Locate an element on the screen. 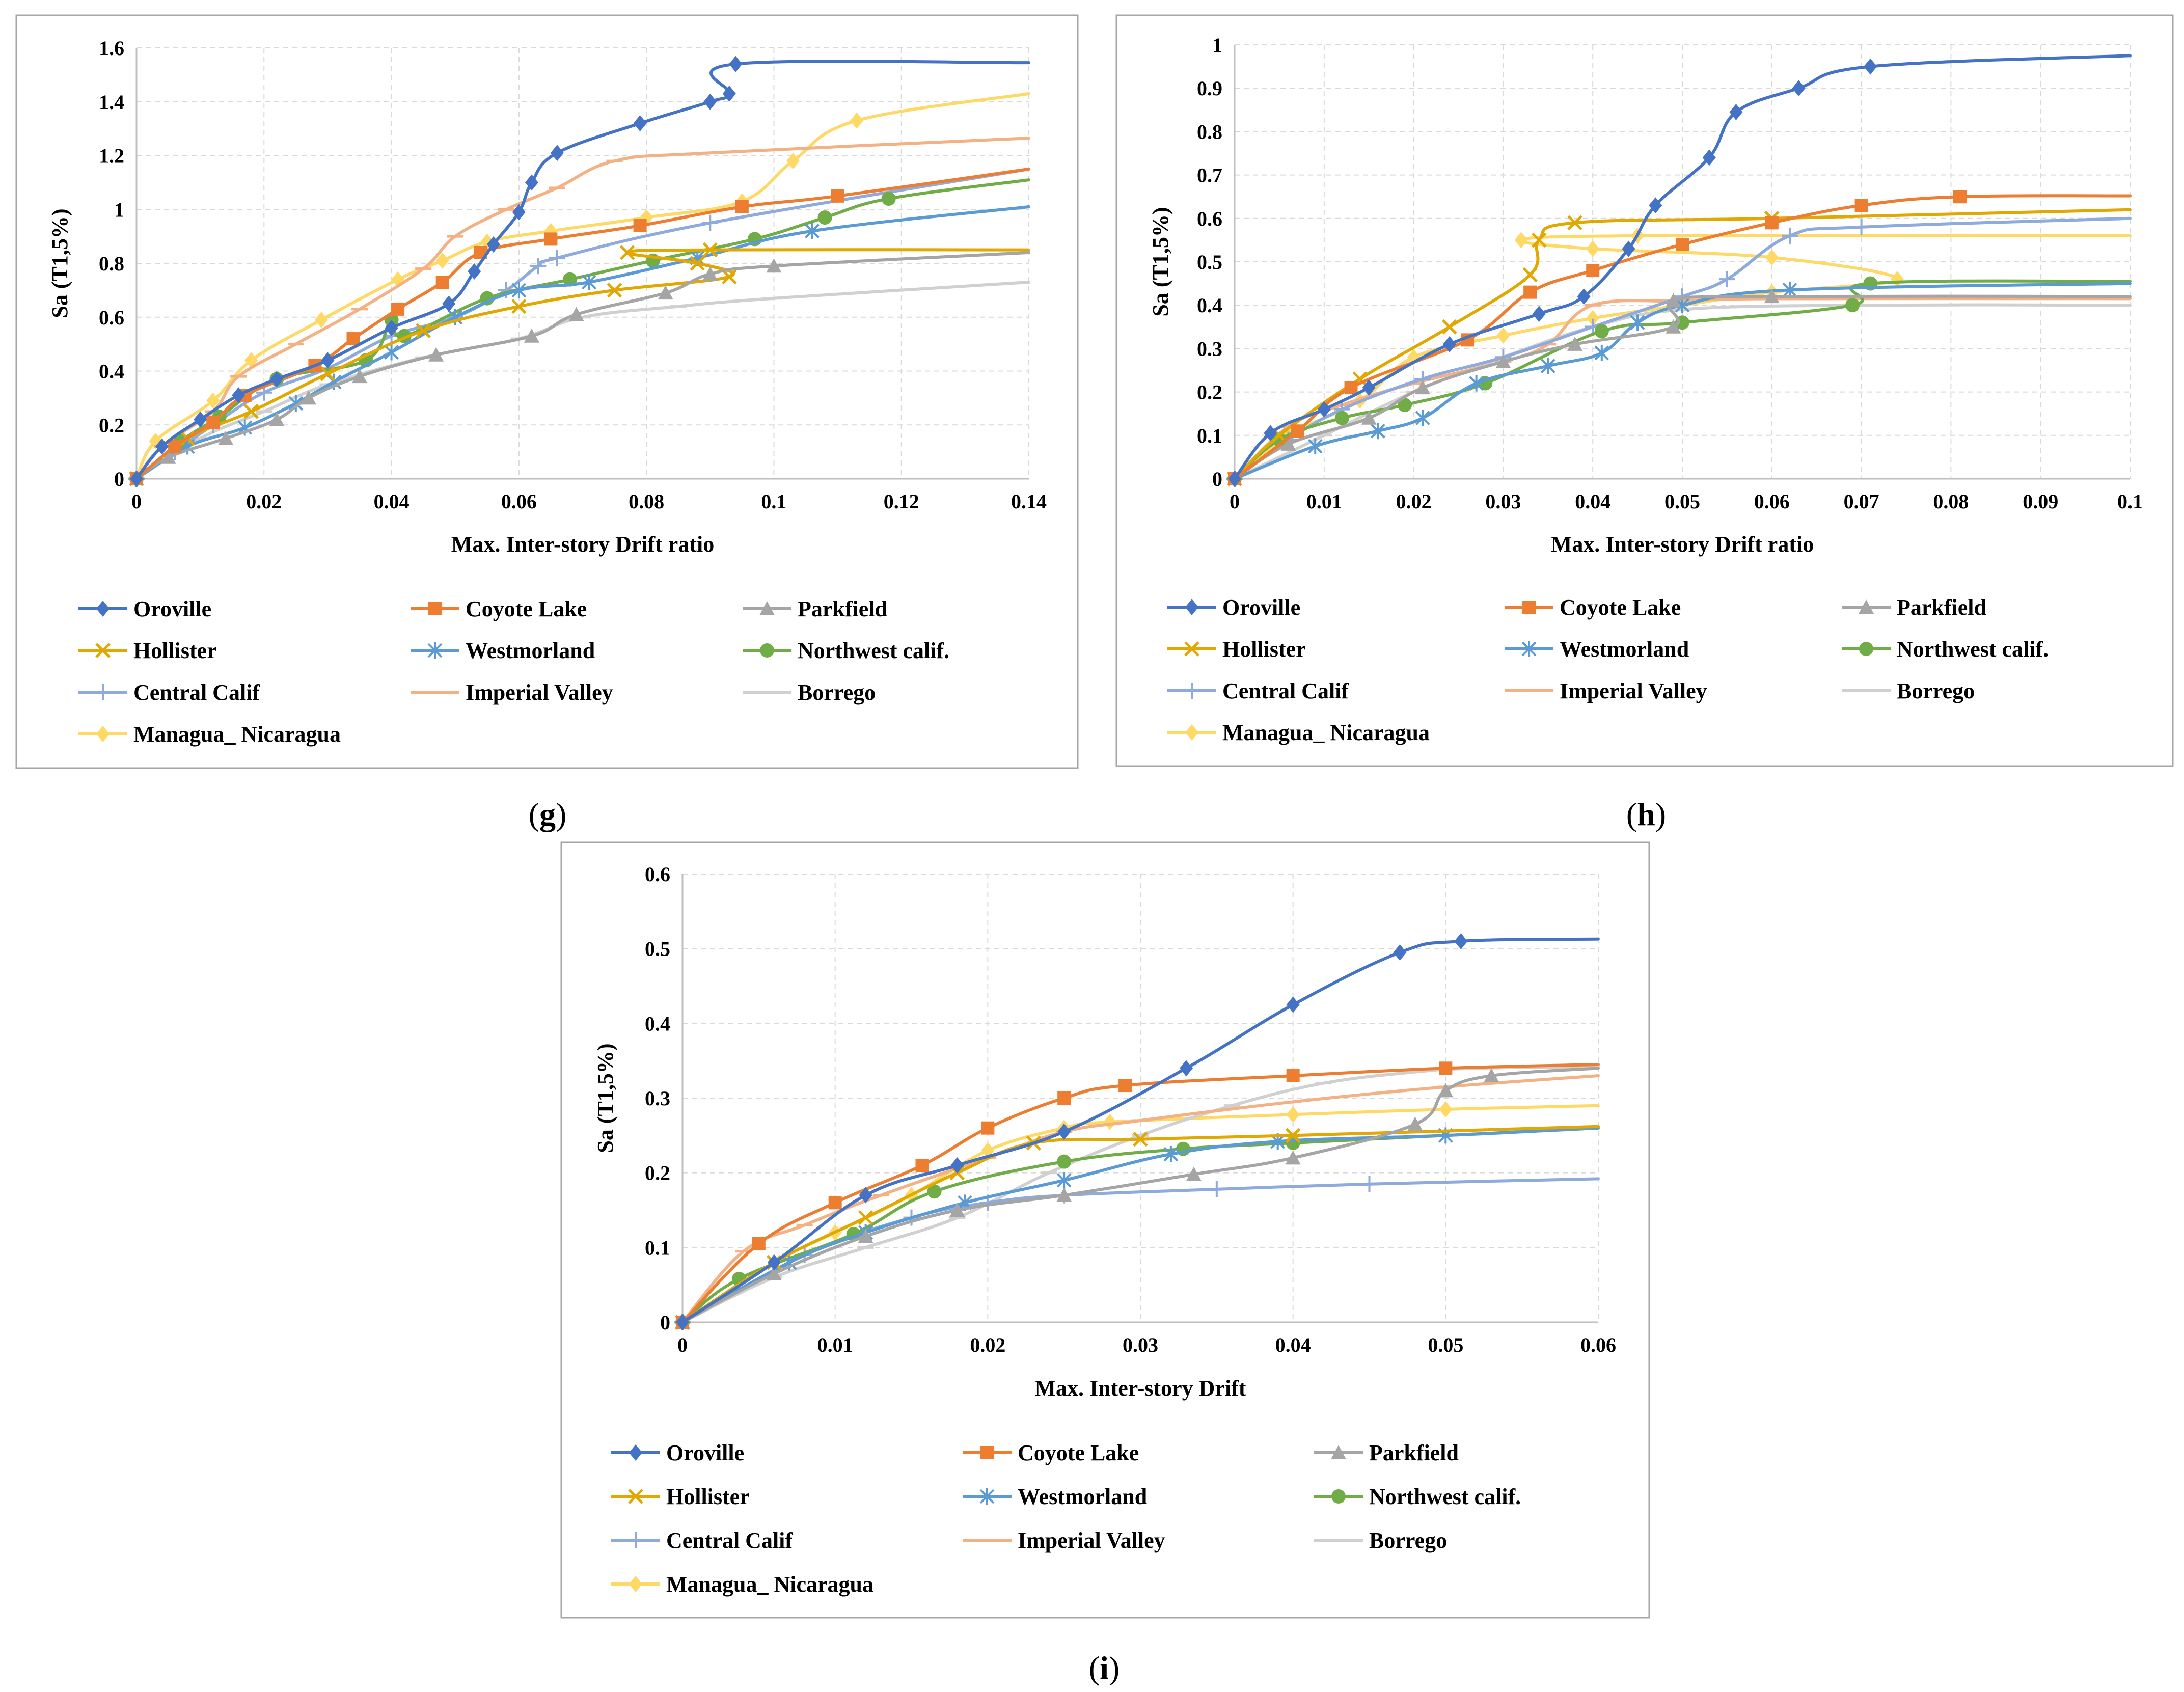 The width and height of the screenshot is (2184, 1692). legend-label: Parkfield is located at coordinates (1942, 607).